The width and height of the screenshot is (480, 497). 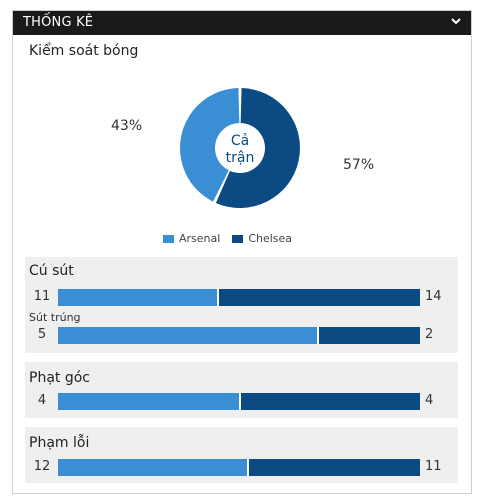 I want to click on donut-center-label-line1: Cả, so click(x=240, y=141).